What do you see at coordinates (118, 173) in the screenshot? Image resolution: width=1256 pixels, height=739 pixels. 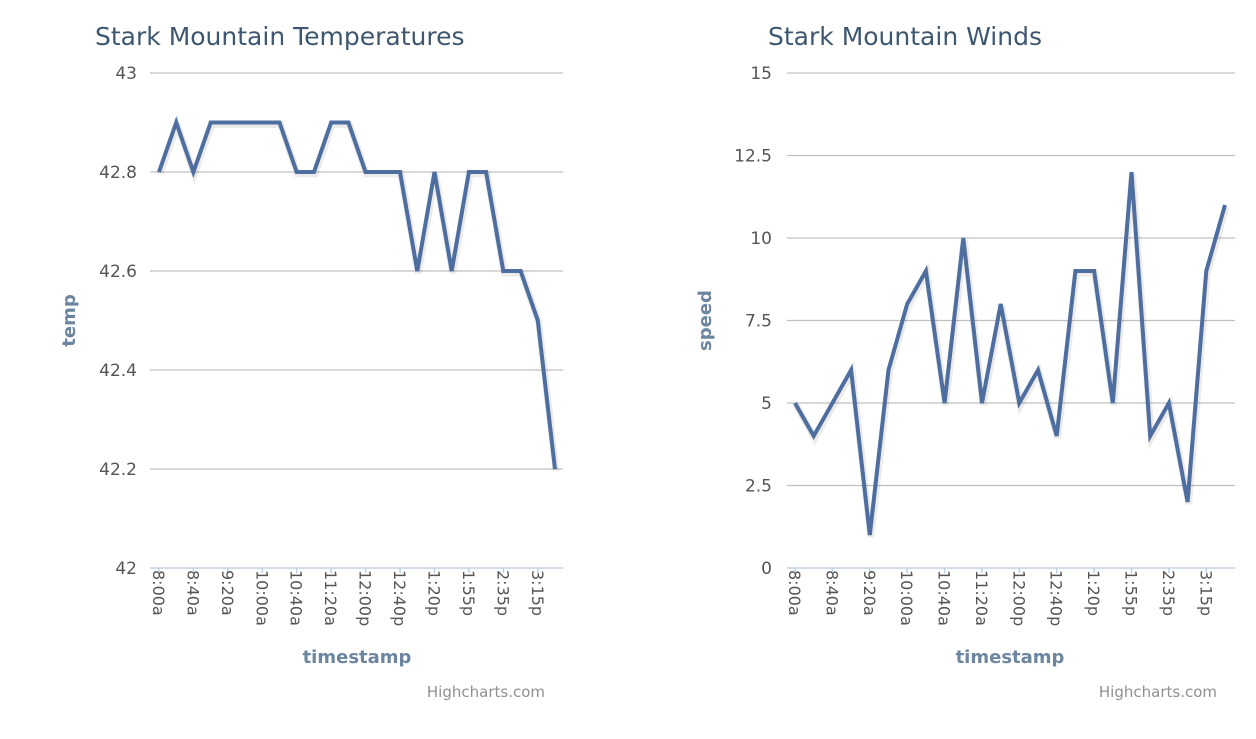 I see `y-tick-label: 42.8` at bounding box center [118, 173].